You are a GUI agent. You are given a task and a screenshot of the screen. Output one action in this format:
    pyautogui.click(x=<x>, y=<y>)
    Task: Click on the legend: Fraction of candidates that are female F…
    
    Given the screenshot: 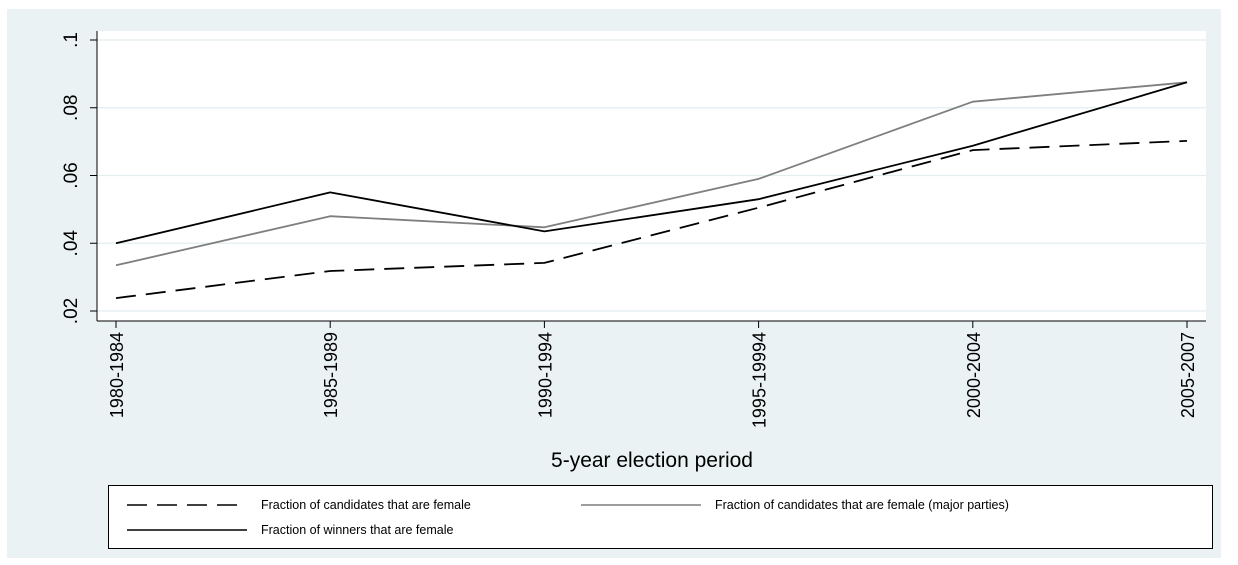 What is the action you would take?
    pyautogui.click(x=660, y=517)
    